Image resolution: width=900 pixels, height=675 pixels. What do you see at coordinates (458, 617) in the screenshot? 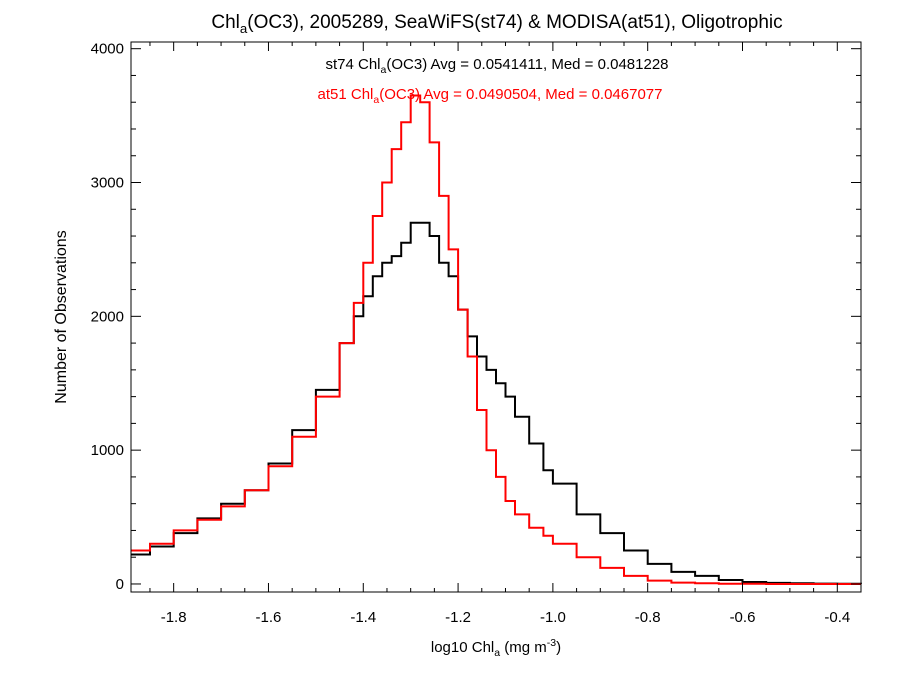
I see `x-tick-label: -1.2` at bounding box center [458, 617].